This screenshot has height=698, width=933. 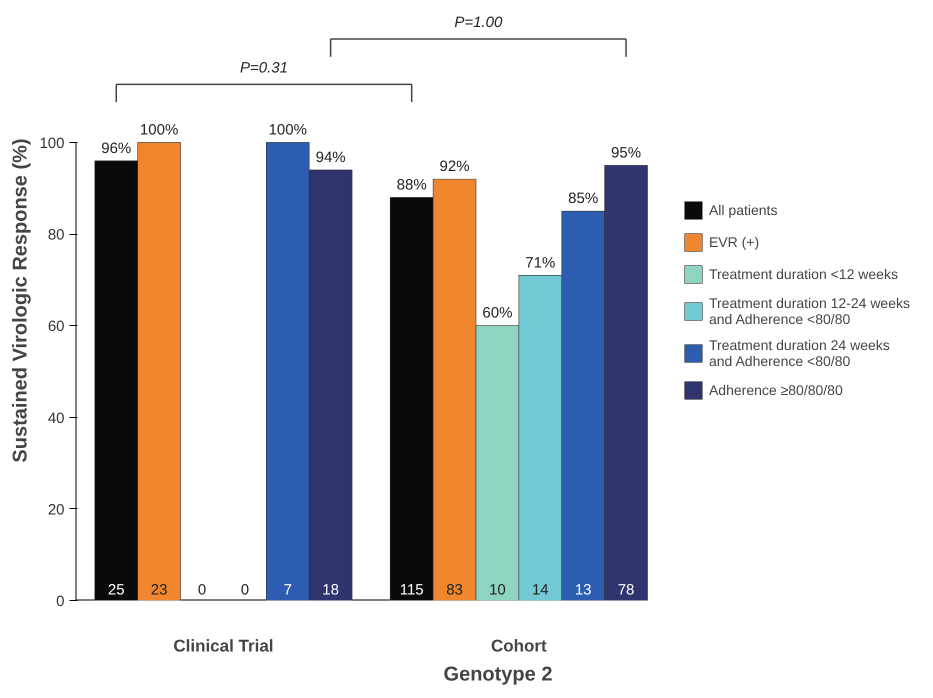 I want to click on y-tick-label: 80, so click(x=56, y=235).